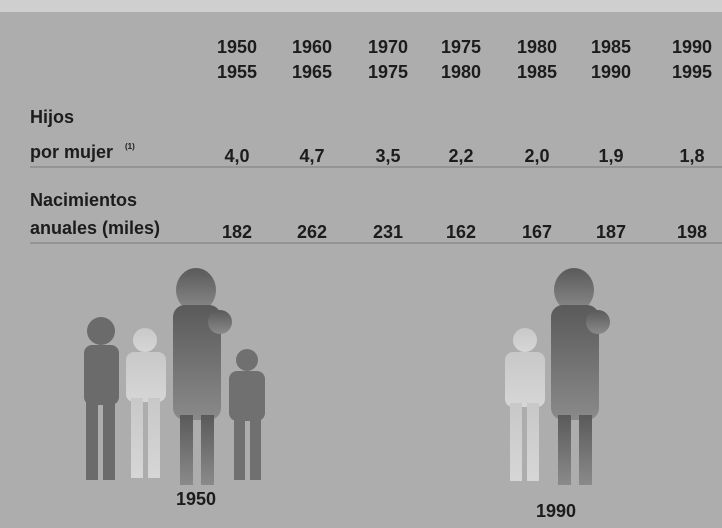  I want to click on row-label: por mujer, so click(71, 152).